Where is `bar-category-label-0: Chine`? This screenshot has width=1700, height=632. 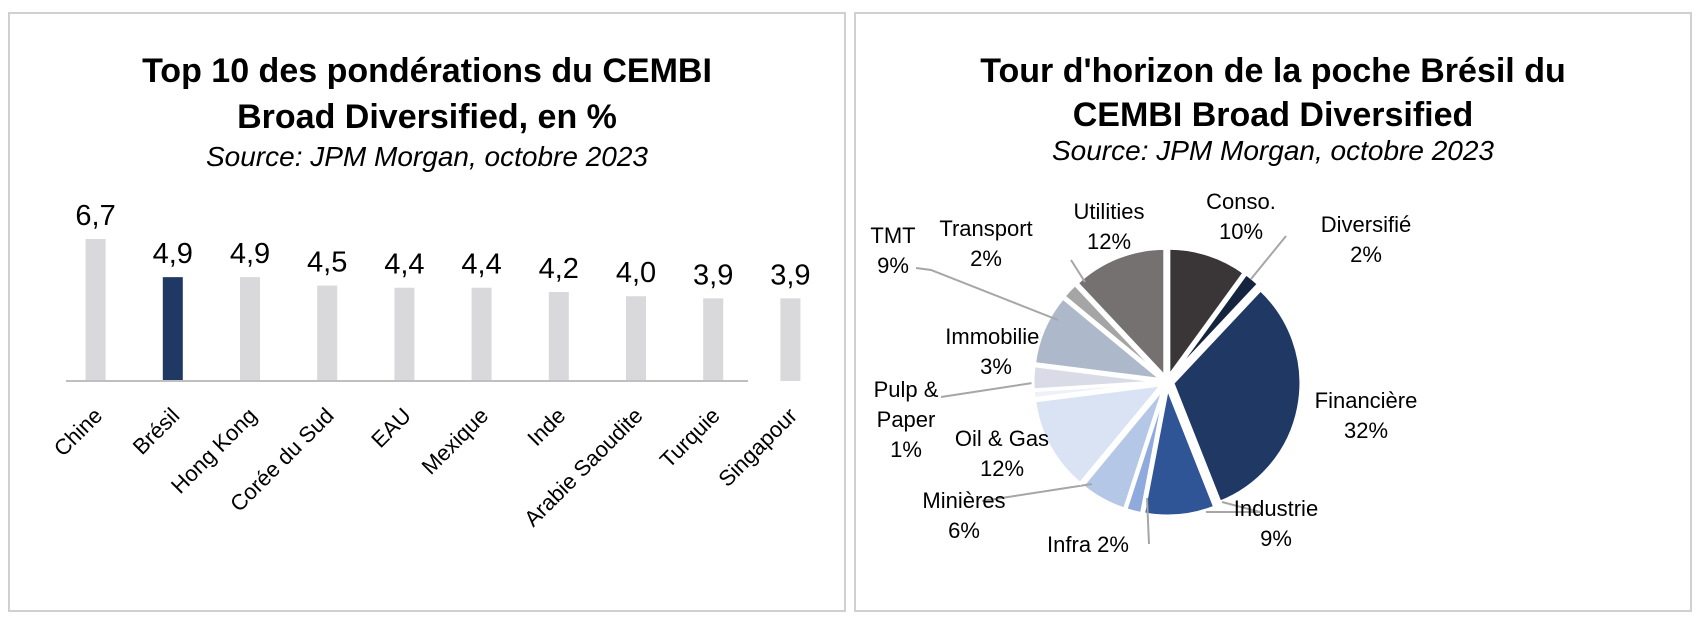
bar-category-label-0: Chine is located at coordinates (78, 432).